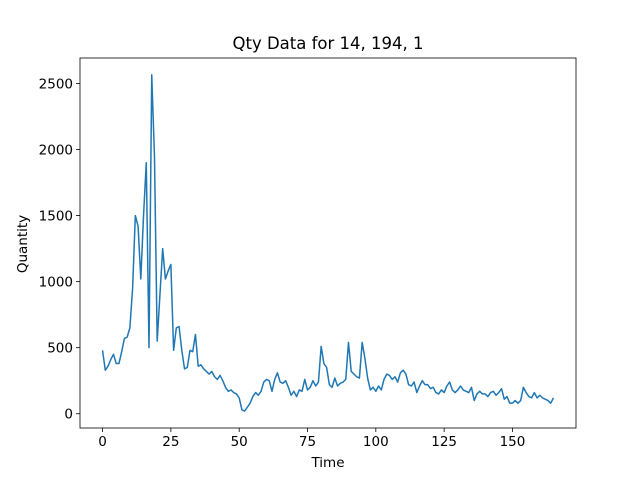  I want to click on x-tick-label: 25, so click(170, 442).